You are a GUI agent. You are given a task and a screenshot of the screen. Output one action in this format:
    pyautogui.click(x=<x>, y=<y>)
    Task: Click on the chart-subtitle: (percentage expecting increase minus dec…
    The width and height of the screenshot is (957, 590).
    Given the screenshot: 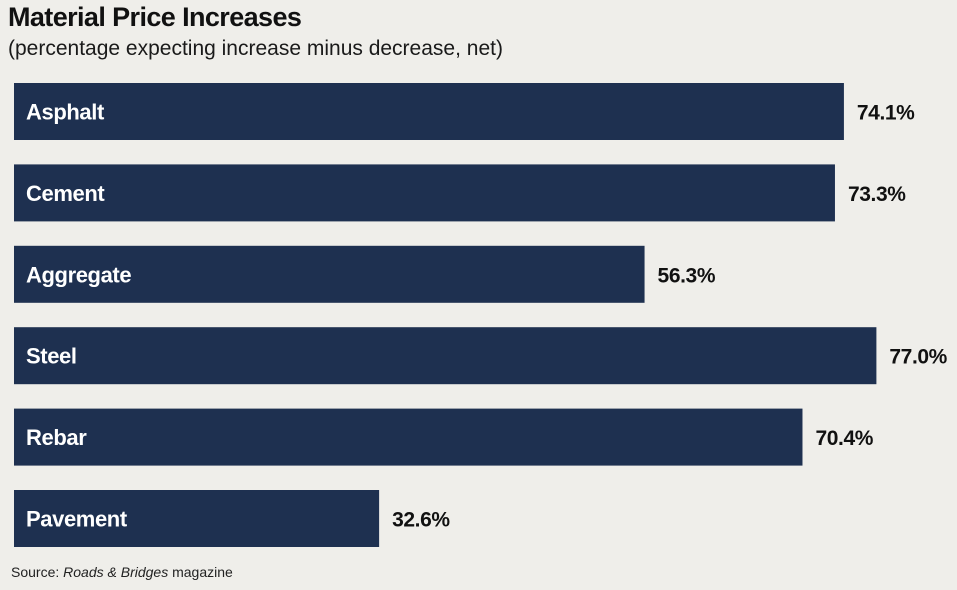 What is the action you would take?
    pyautogui.click(x=255, y=48)
    